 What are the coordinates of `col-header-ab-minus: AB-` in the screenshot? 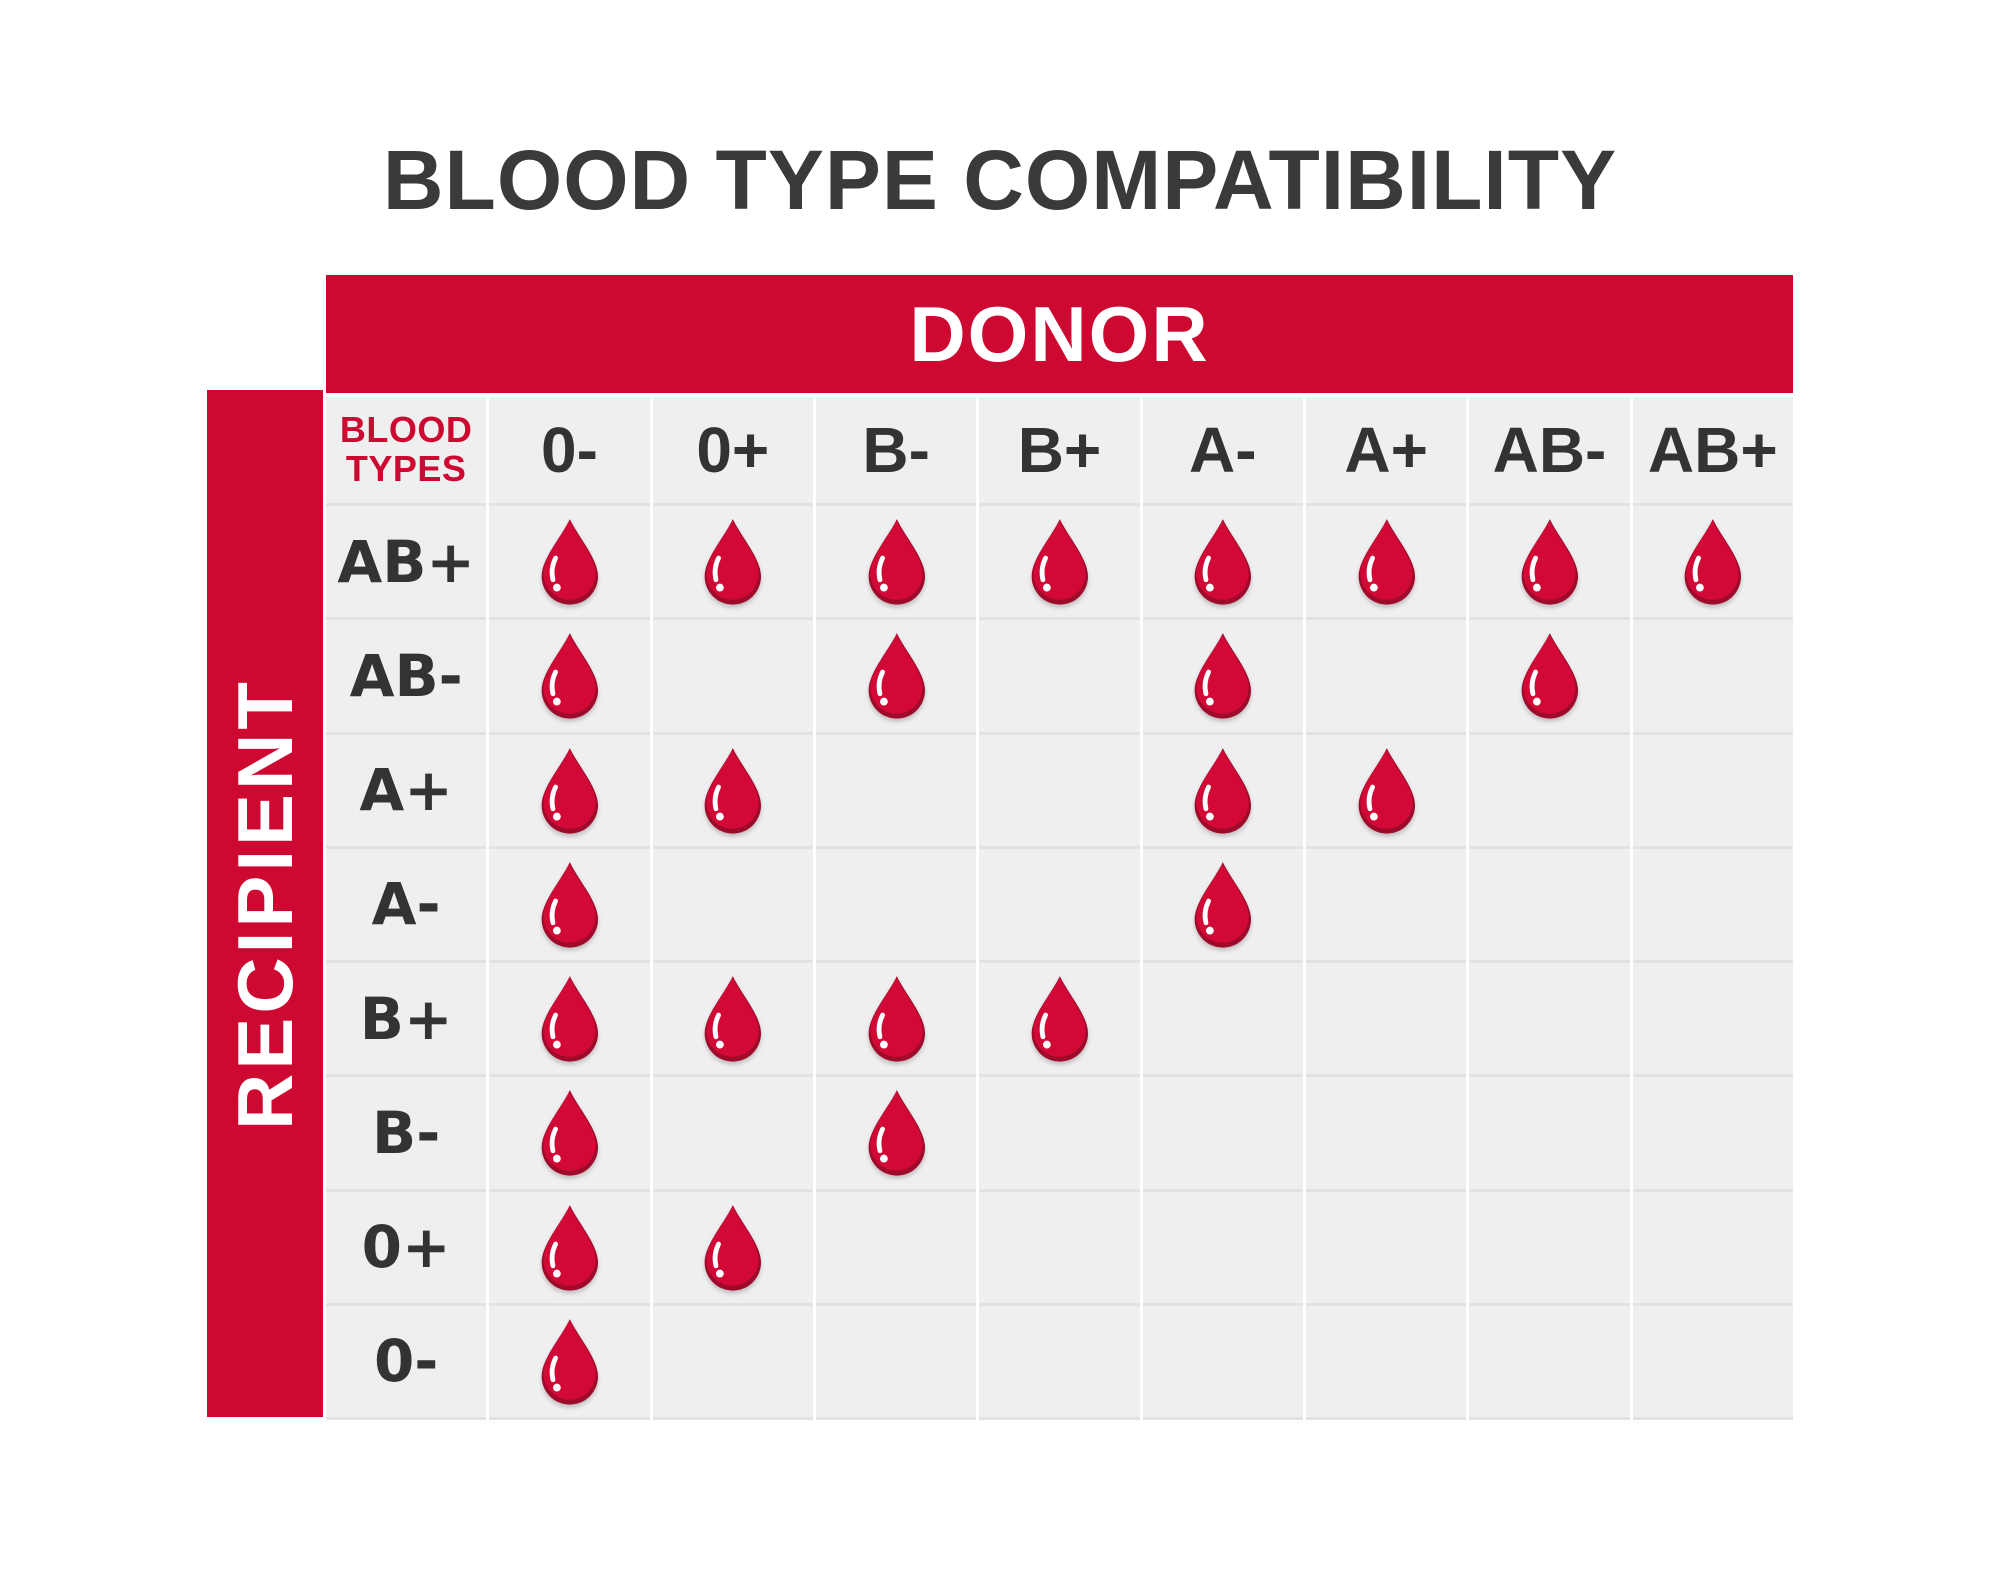 It's located at (1549, 450).